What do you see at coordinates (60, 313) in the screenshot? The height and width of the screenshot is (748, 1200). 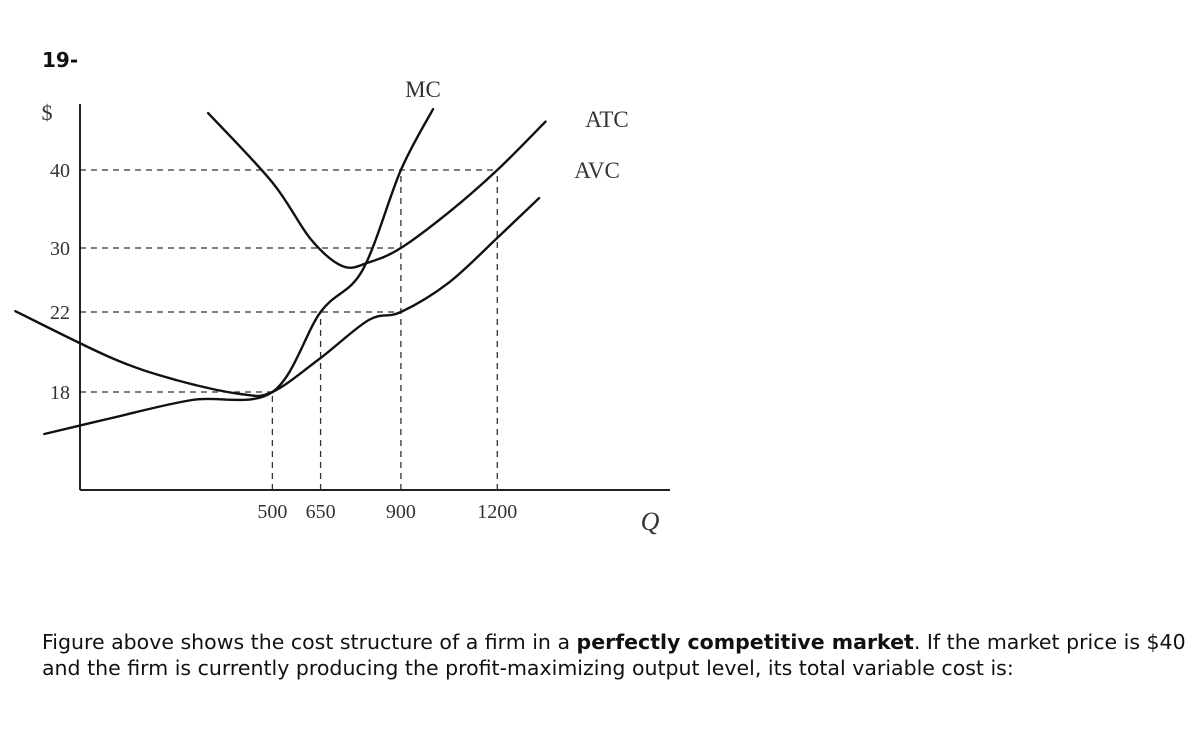 I see `y-tick-22: 22` at bounding box center [60, 313].